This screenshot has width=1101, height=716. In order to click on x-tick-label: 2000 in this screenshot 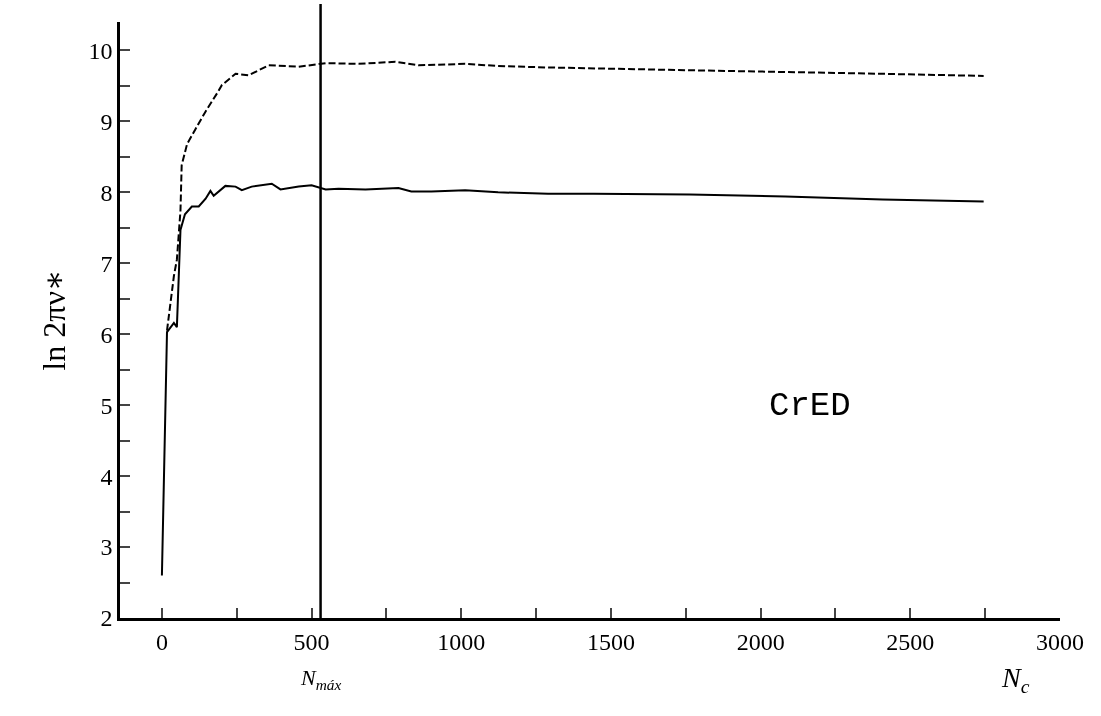, I will do `click(760, 641)`.